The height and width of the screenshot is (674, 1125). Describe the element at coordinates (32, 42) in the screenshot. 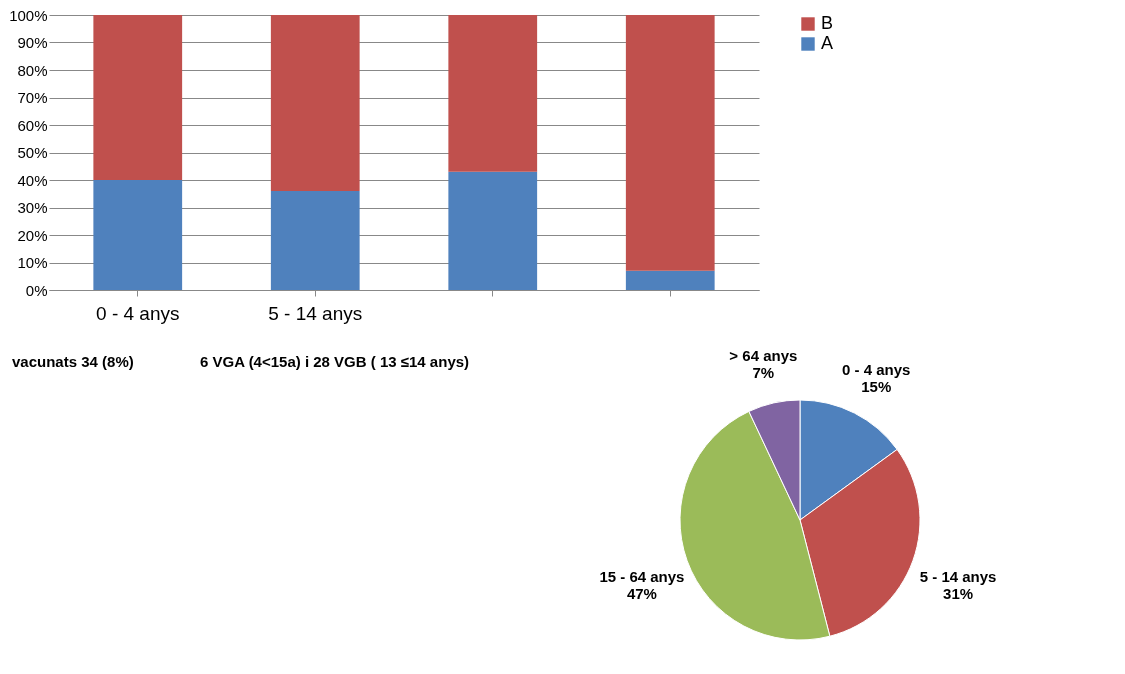

I see `y-tick-label: 90%` at that location.